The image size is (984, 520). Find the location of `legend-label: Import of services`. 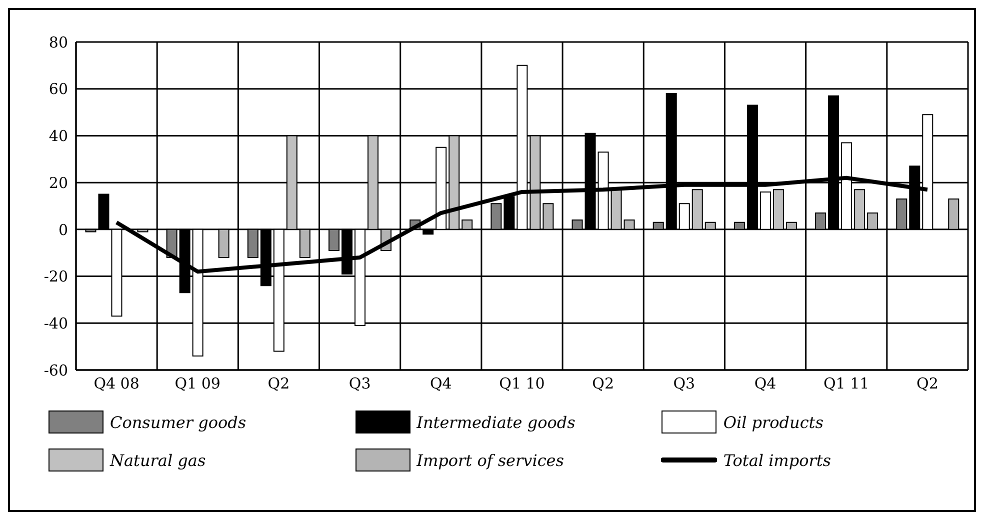

legend-label: Import of services is located at coordinates (490, 460).